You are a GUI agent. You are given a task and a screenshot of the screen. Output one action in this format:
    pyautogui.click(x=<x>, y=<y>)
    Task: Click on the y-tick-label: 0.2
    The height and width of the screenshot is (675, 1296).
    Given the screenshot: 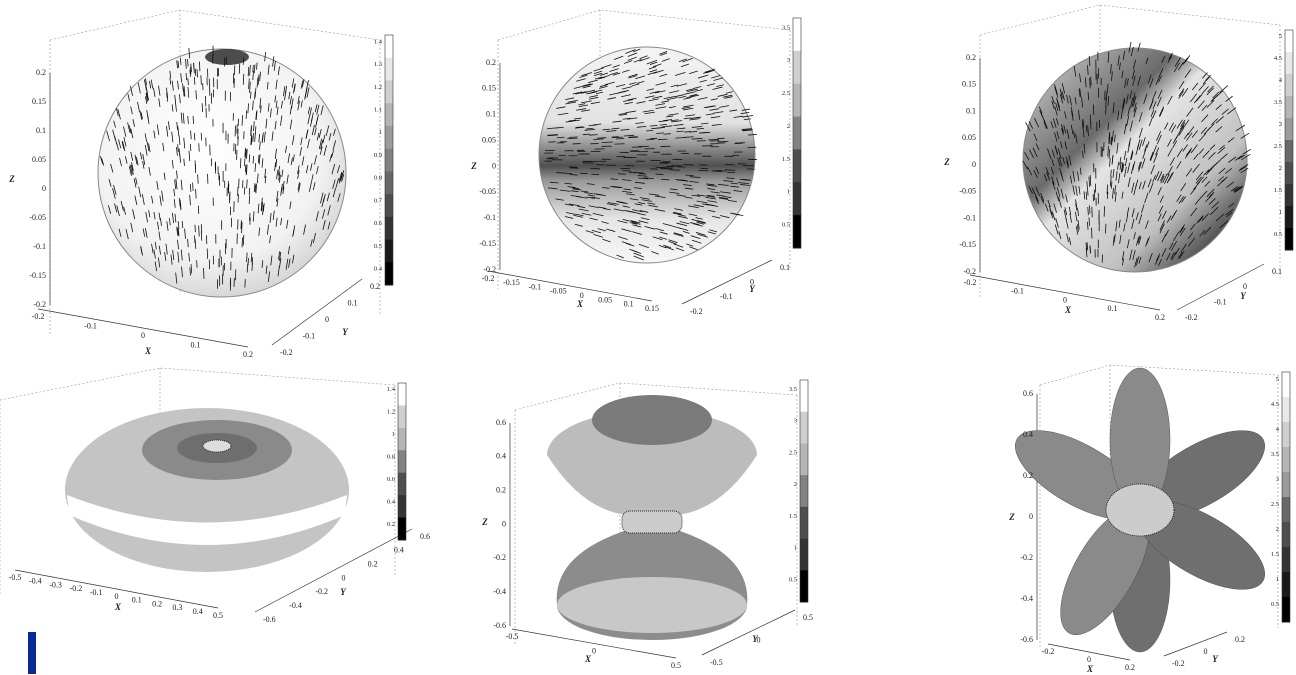 What is the action you would take?
    pyautogui.click(x=1240, y=639)
    